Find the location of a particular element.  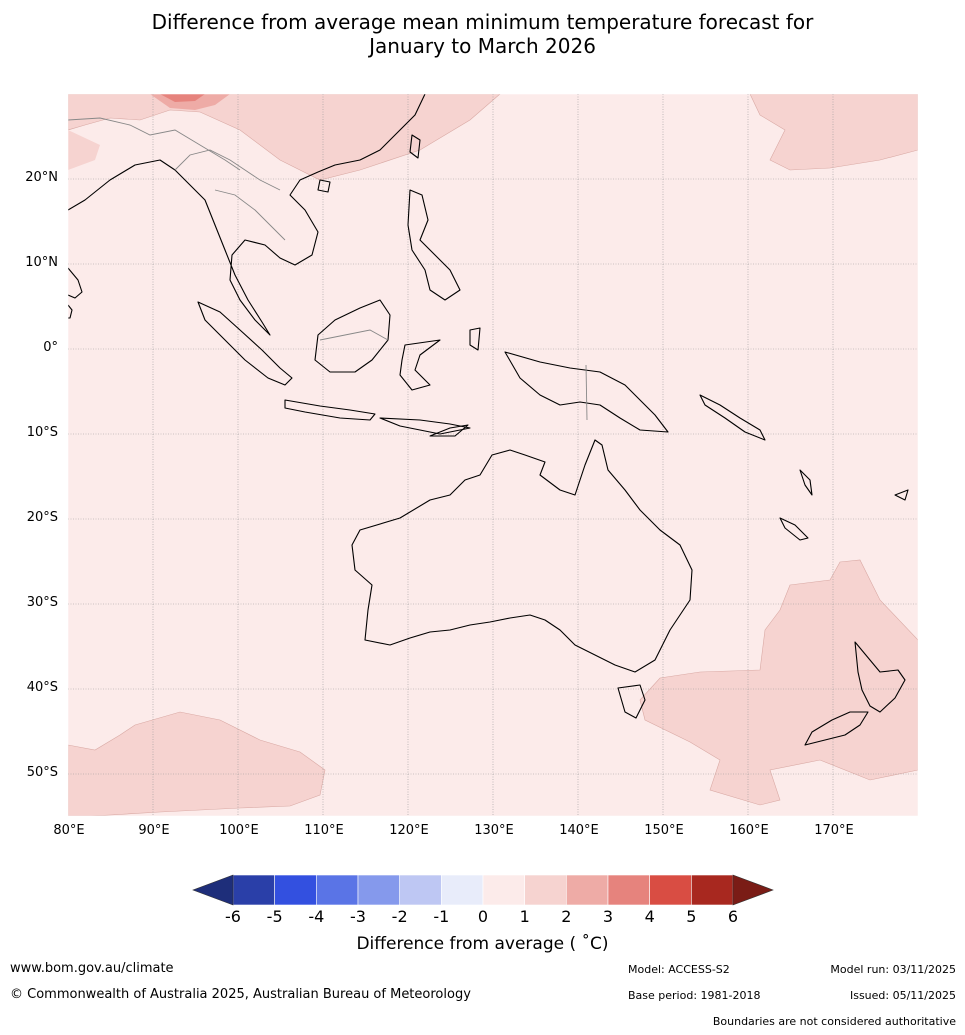

lon-label-110e: 110°E is located at coordinates (324, 830).